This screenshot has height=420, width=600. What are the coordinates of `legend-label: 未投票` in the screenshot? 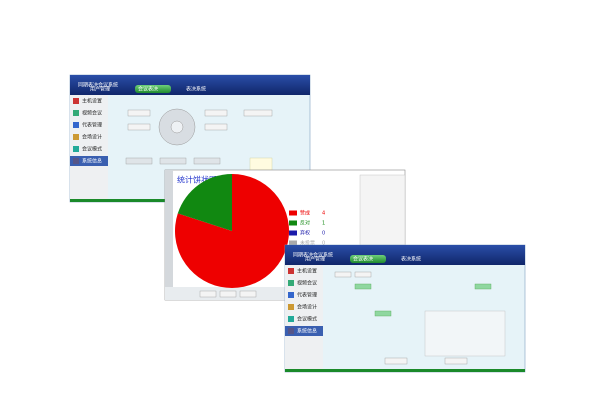 It's located at (307, 243).